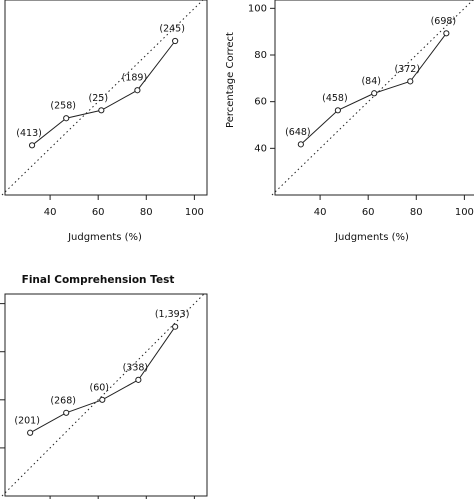 The width and height of the screenshot is (474, 499). Describe the element at coordinates (99, 98) in the screenshot. I see `point-label: (25)` at that location.